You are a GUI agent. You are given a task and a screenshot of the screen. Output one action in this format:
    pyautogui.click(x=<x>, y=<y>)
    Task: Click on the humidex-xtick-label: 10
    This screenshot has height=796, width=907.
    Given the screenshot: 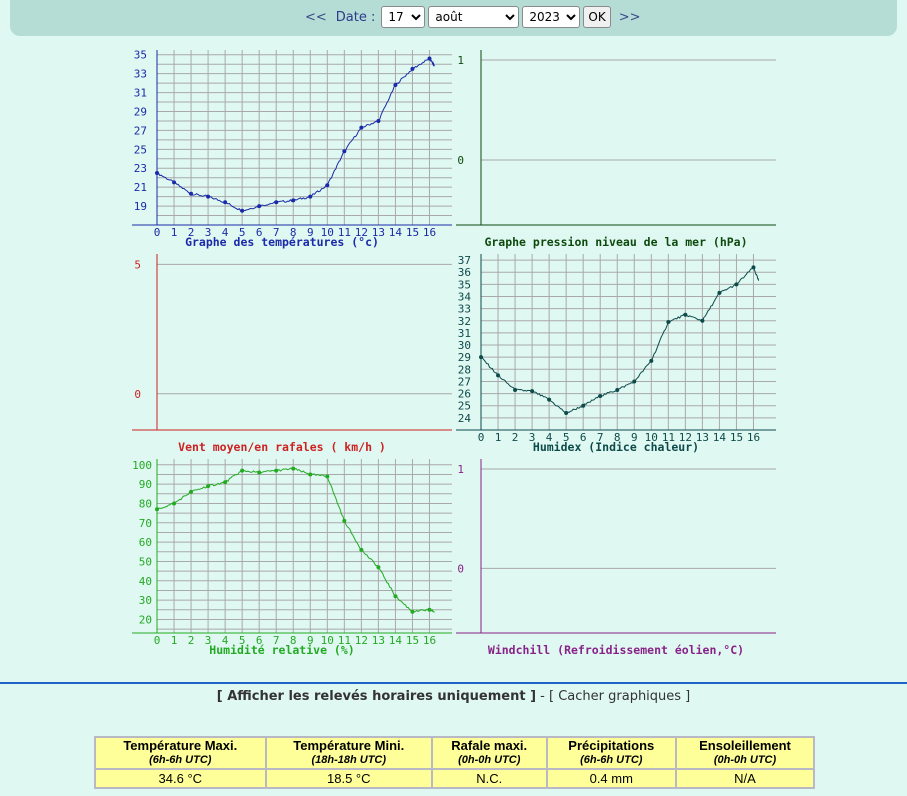 What is the action you would take?
    pyautogui.click(x=651, y=437)
    